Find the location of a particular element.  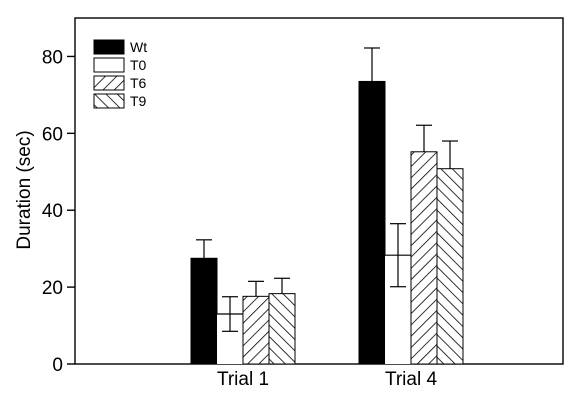

legend-swatch-t9 is located at coordinates (109, 101).